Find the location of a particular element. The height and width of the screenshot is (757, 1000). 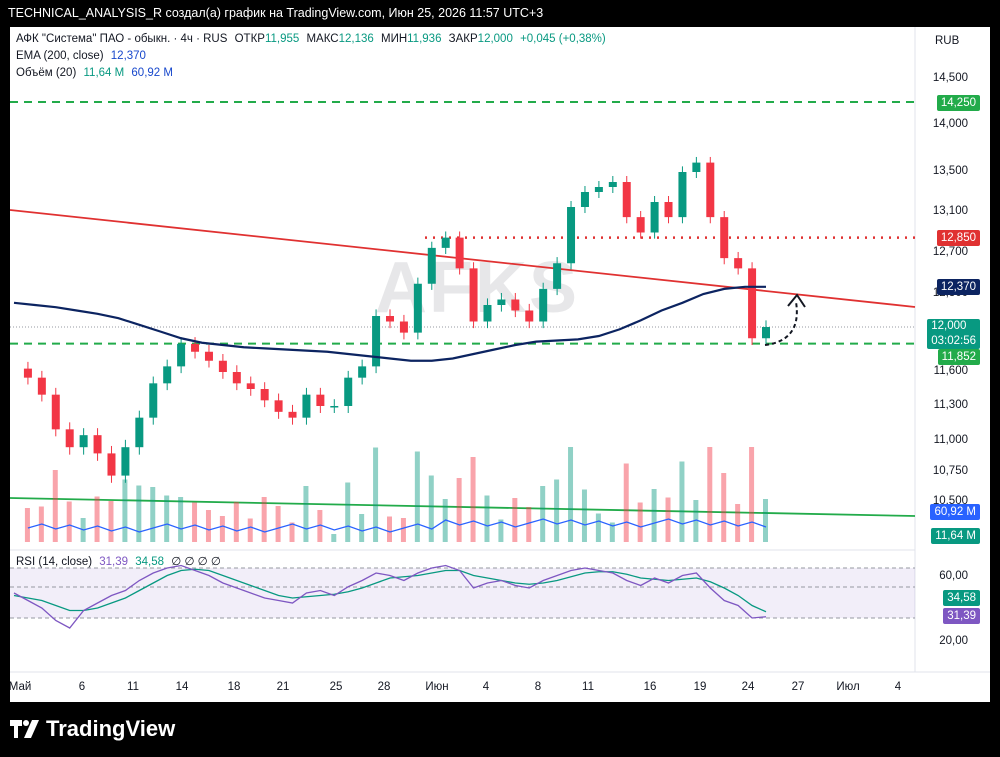

time-tick-label: 19 is located at coordinates (700, 687).